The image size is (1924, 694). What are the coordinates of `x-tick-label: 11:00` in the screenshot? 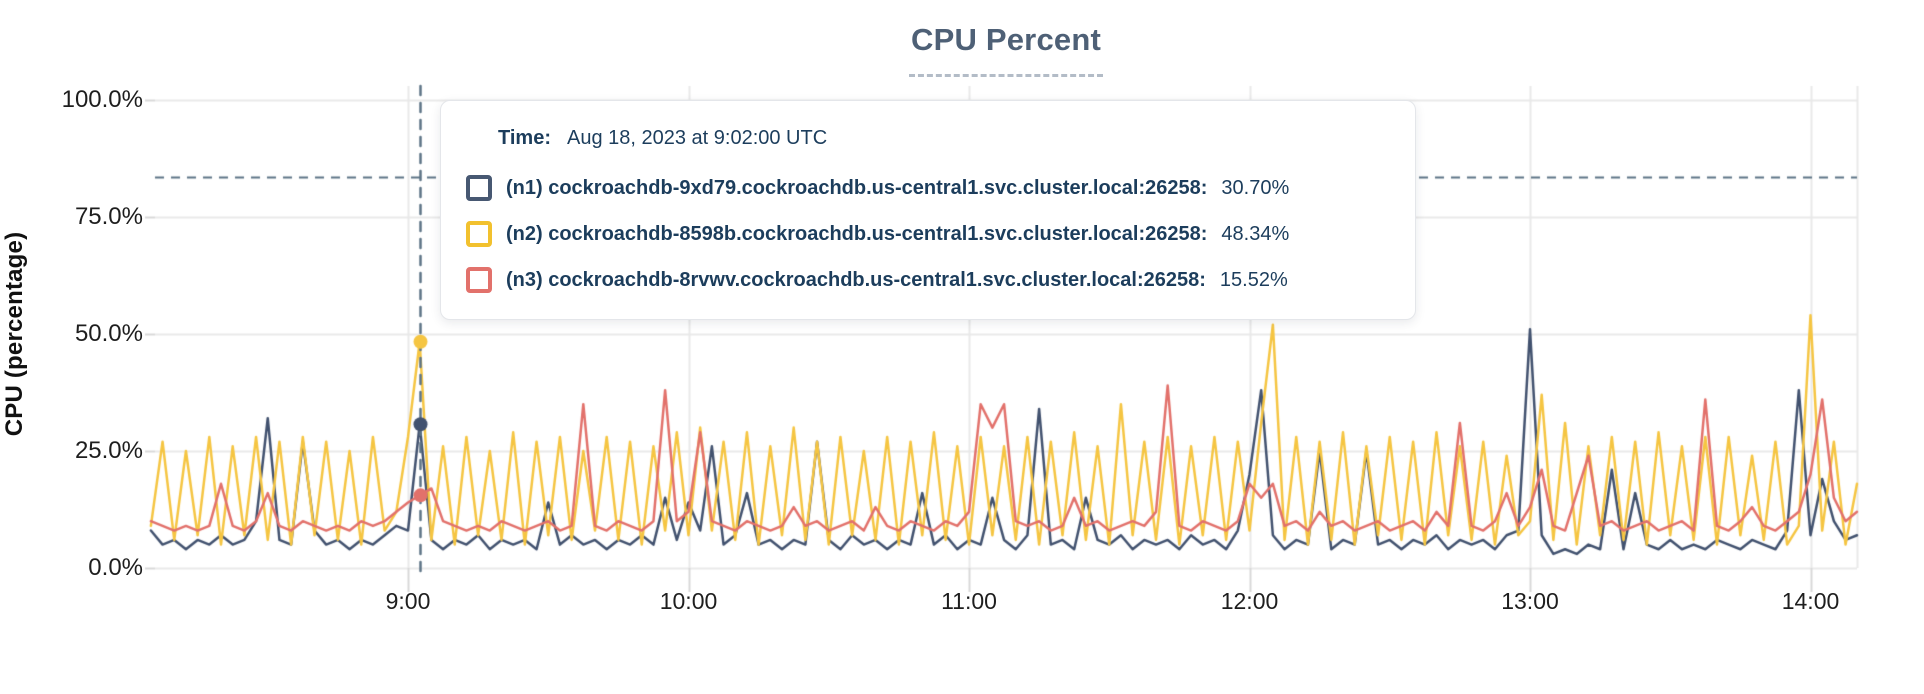 It's located at (969, 601).